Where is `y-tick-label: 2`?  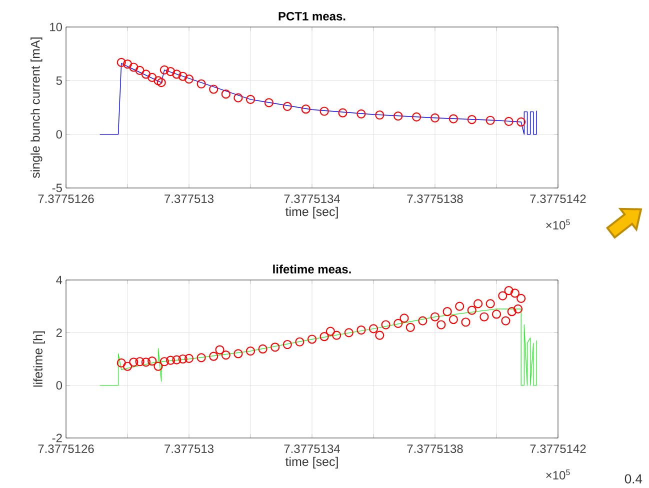 y-tick-label: 2 is located at coordinates (59, 332).